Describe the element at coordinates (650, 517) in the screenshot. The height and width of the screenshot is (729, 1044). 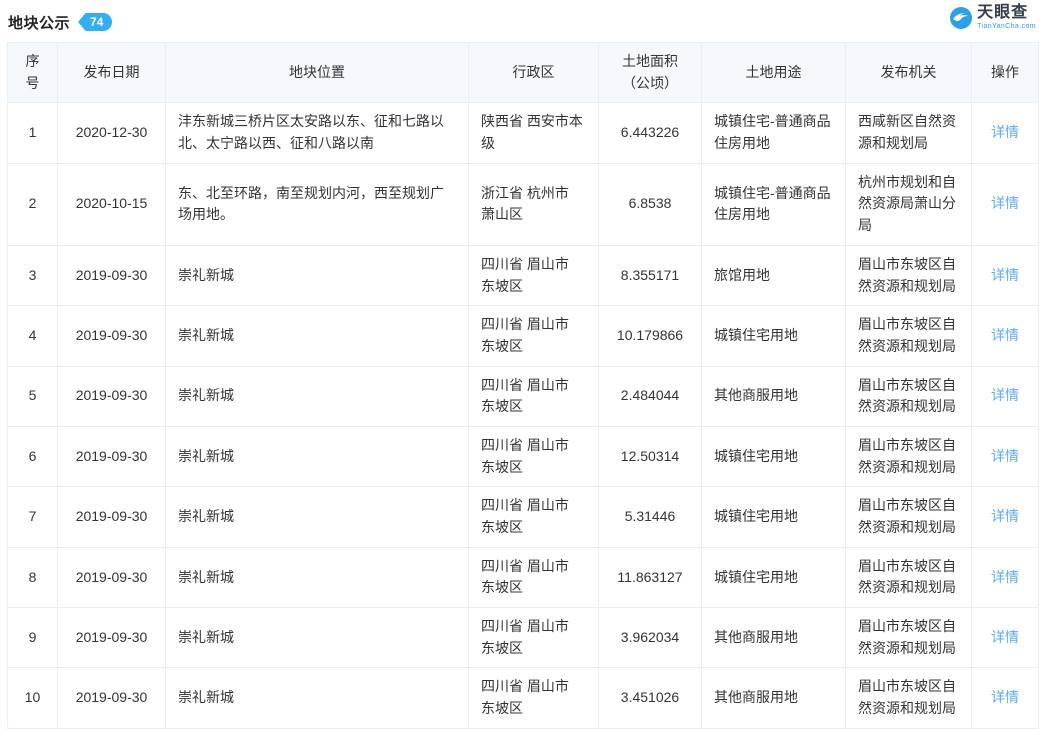
I see `cell-area: 5.31446` at that location.